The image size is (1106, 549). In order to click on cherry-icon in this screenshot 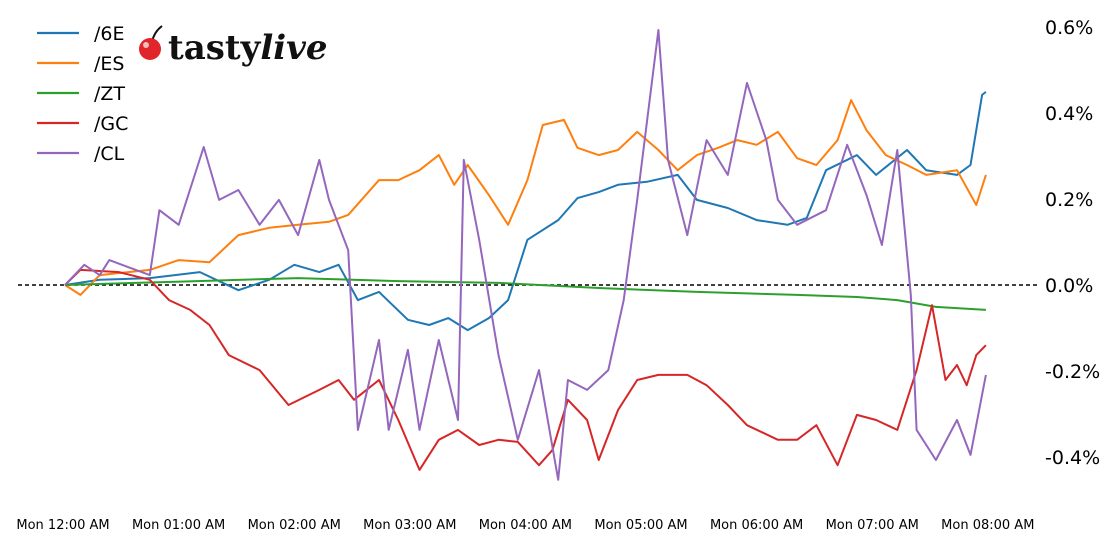, I will do `click(151, 42)`.